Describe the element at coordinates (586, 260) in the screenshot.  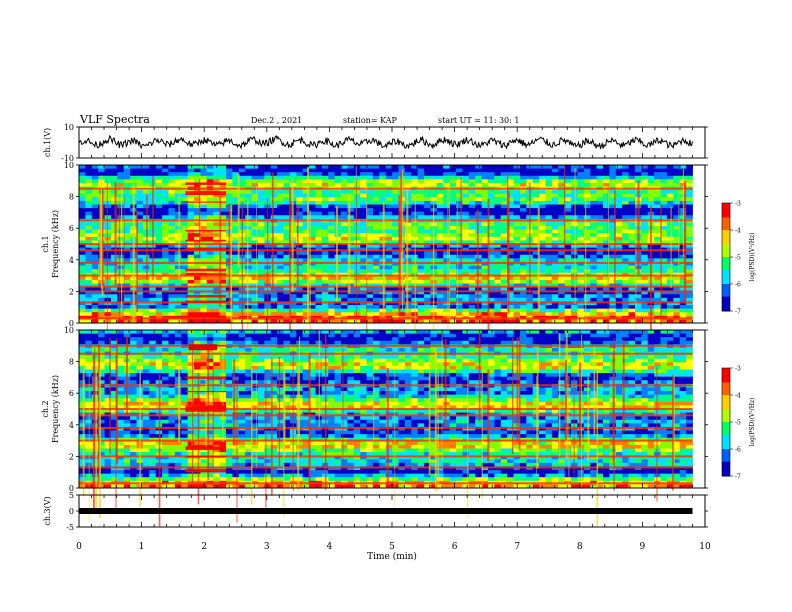
I see `impulse-streak` at that location.